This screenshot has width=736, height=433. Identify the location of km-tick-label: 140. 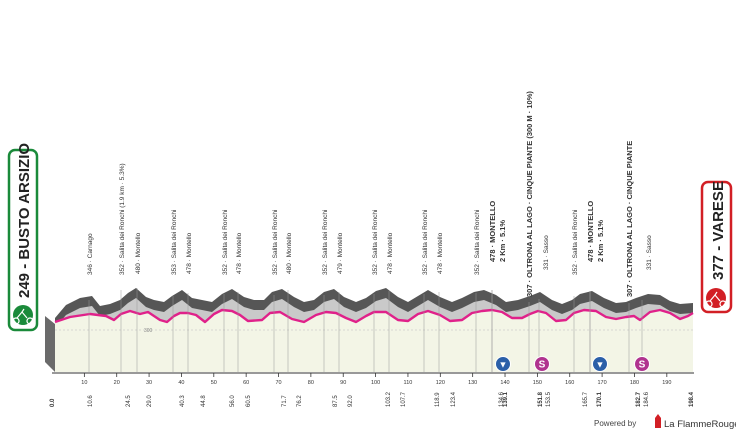
(504, 383).